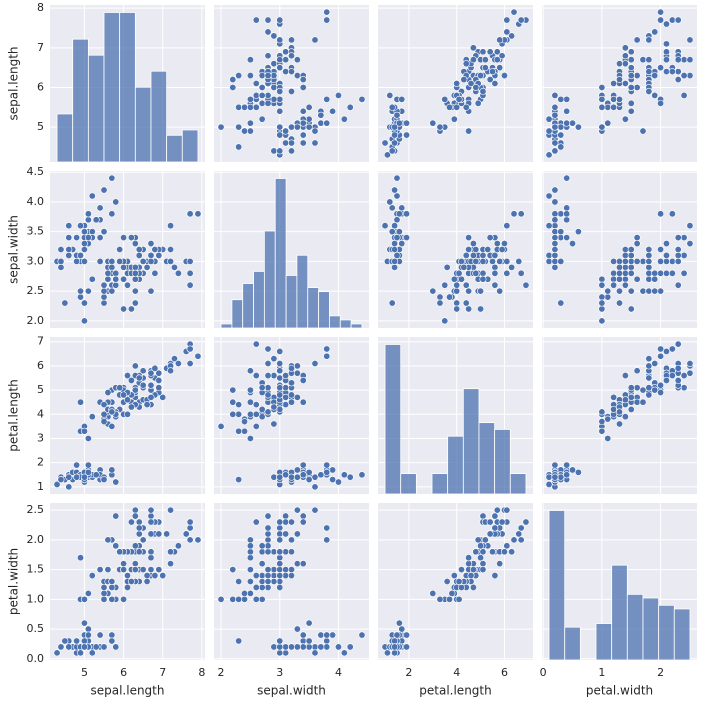  I want to click on x-tick-label: 3, so click(279, 672).